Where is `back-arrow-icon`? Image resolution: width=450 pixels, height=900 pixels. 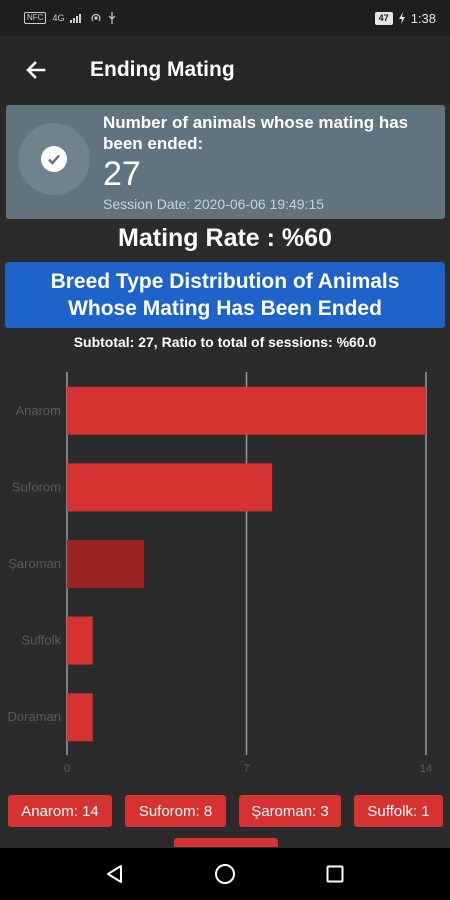 back-arrow-icon is located at coordinates (36, 70).